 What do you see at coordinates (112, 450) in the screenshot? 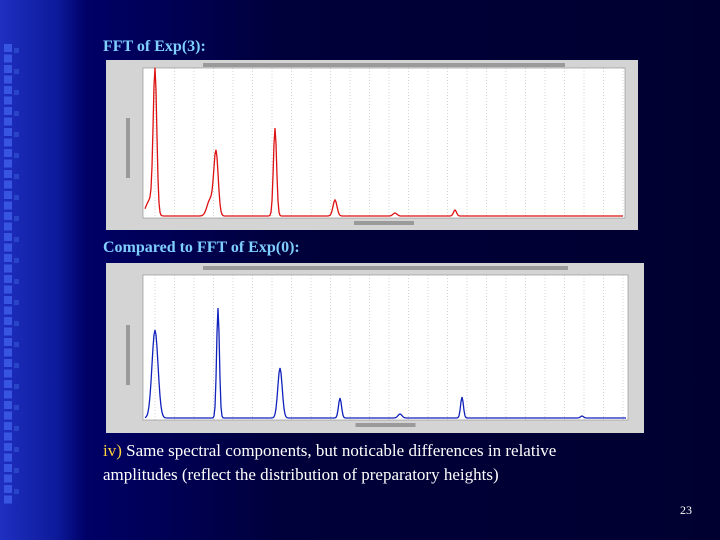
I see `item-label: iv)` at bounding box center [112, 450].